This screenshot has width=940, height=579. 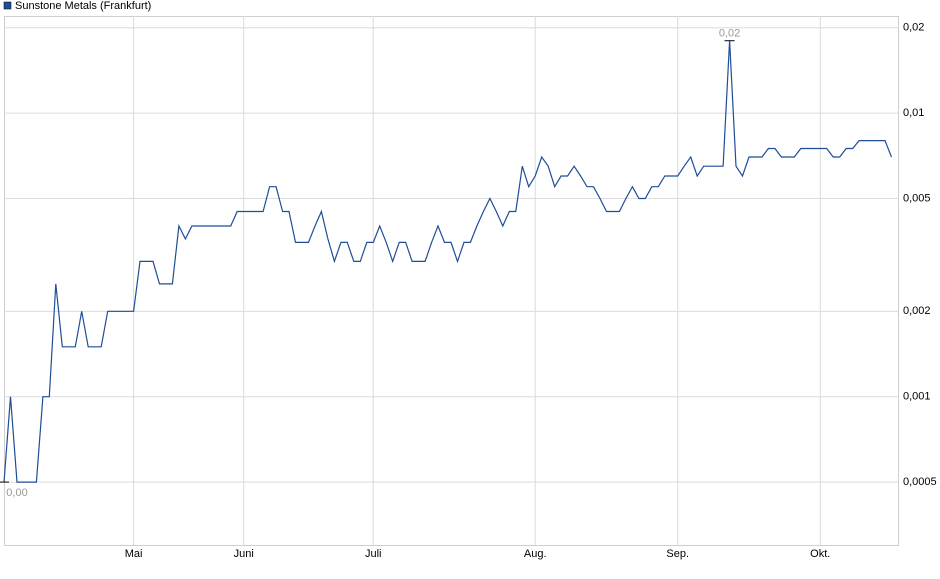 I want to click on x-tick-label: Juli, so click(x=373, y=554).